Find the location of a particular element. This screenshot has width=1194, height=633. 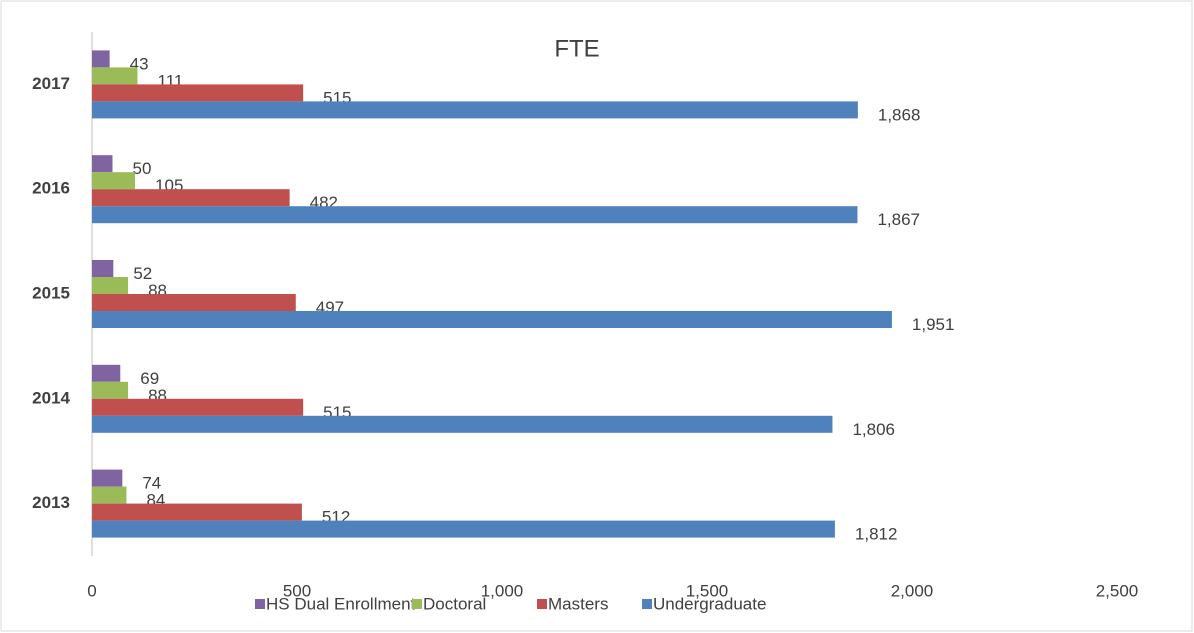

legend-label: Doctoral is located at coordinates (454, 603).